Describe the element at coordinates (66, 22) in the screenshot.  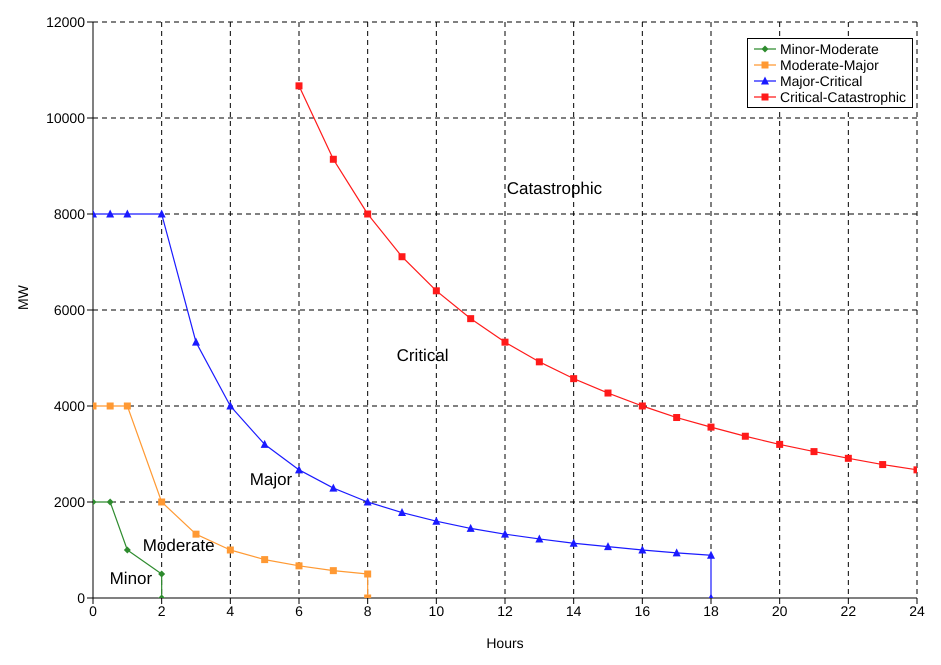
I see `y-tick-label: 12000` at that location.